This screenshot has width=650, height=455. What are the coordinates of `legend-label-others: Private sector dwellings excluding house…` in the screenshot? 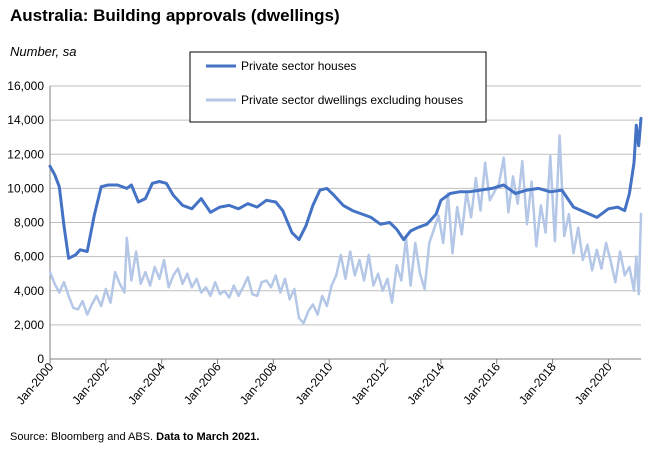 It's located at (352, 100).